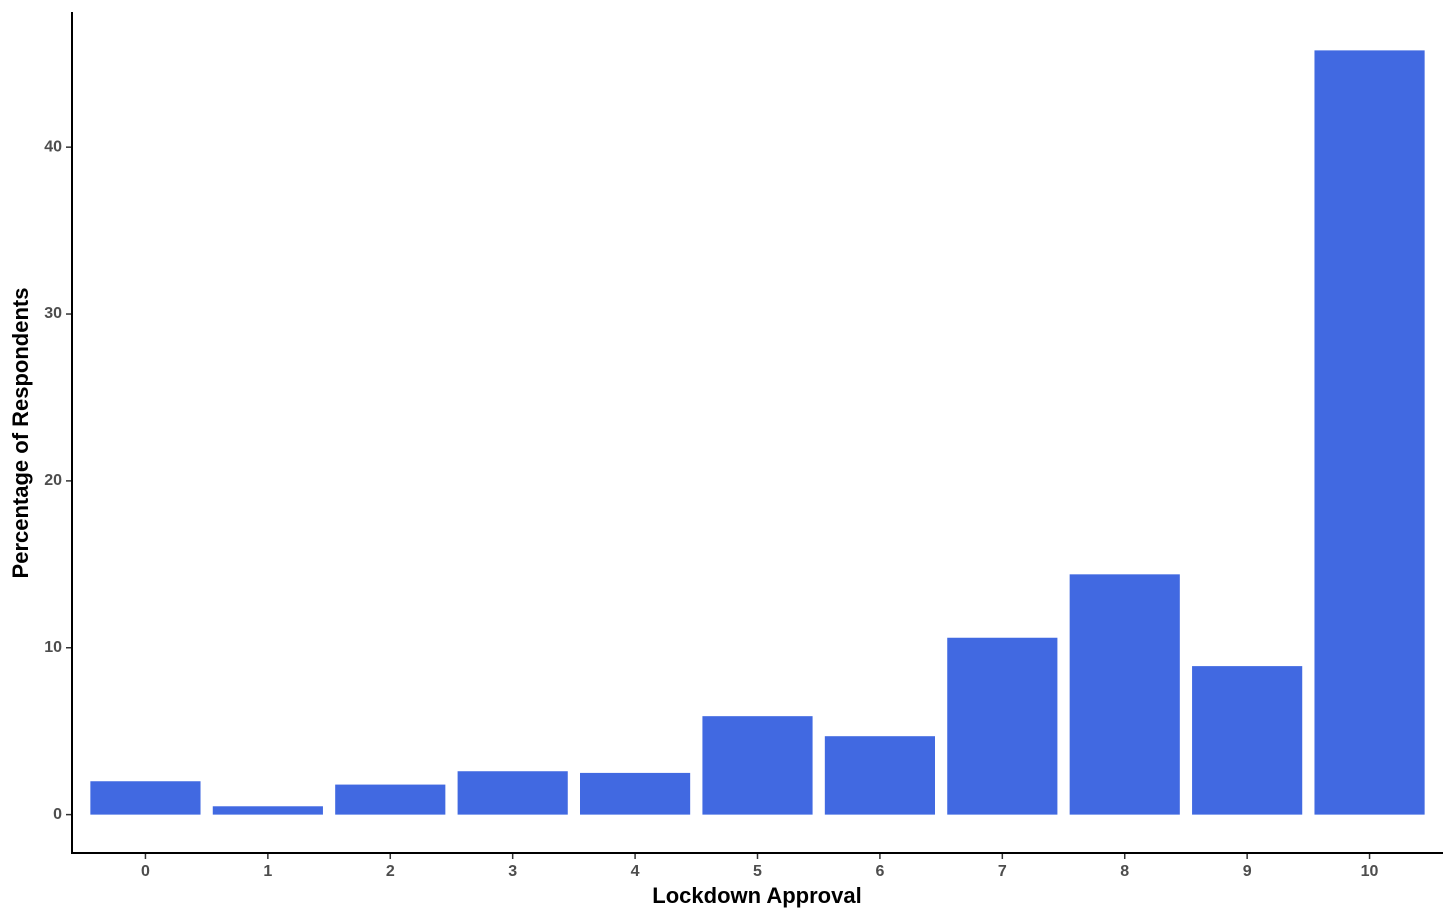  What do you see at coordinates (756, 895) in the screenshot?
I see `x-axis-title: Lockdown Approval` at bounding box center [756, 895].